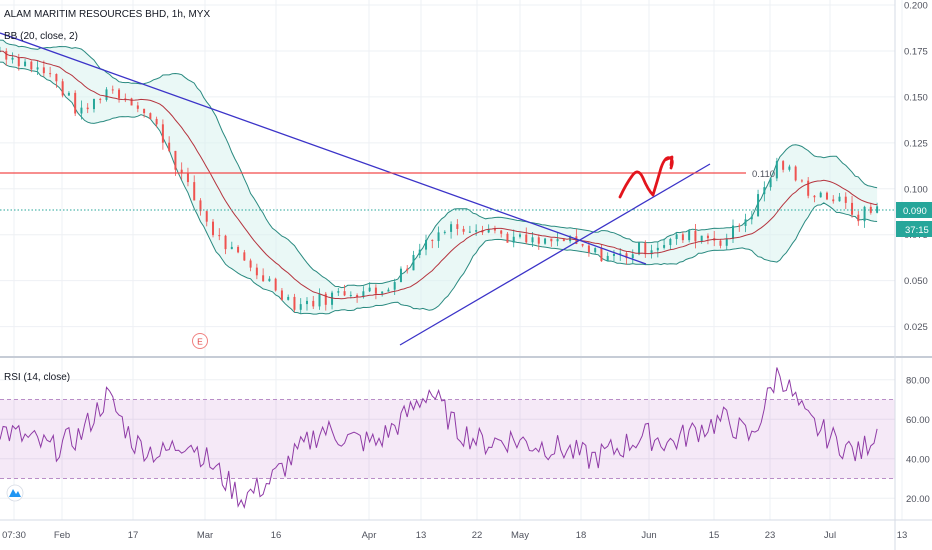 This screenshot has width=932, height=550. I want to click on time-tick-label: 15, so click(714, 535).